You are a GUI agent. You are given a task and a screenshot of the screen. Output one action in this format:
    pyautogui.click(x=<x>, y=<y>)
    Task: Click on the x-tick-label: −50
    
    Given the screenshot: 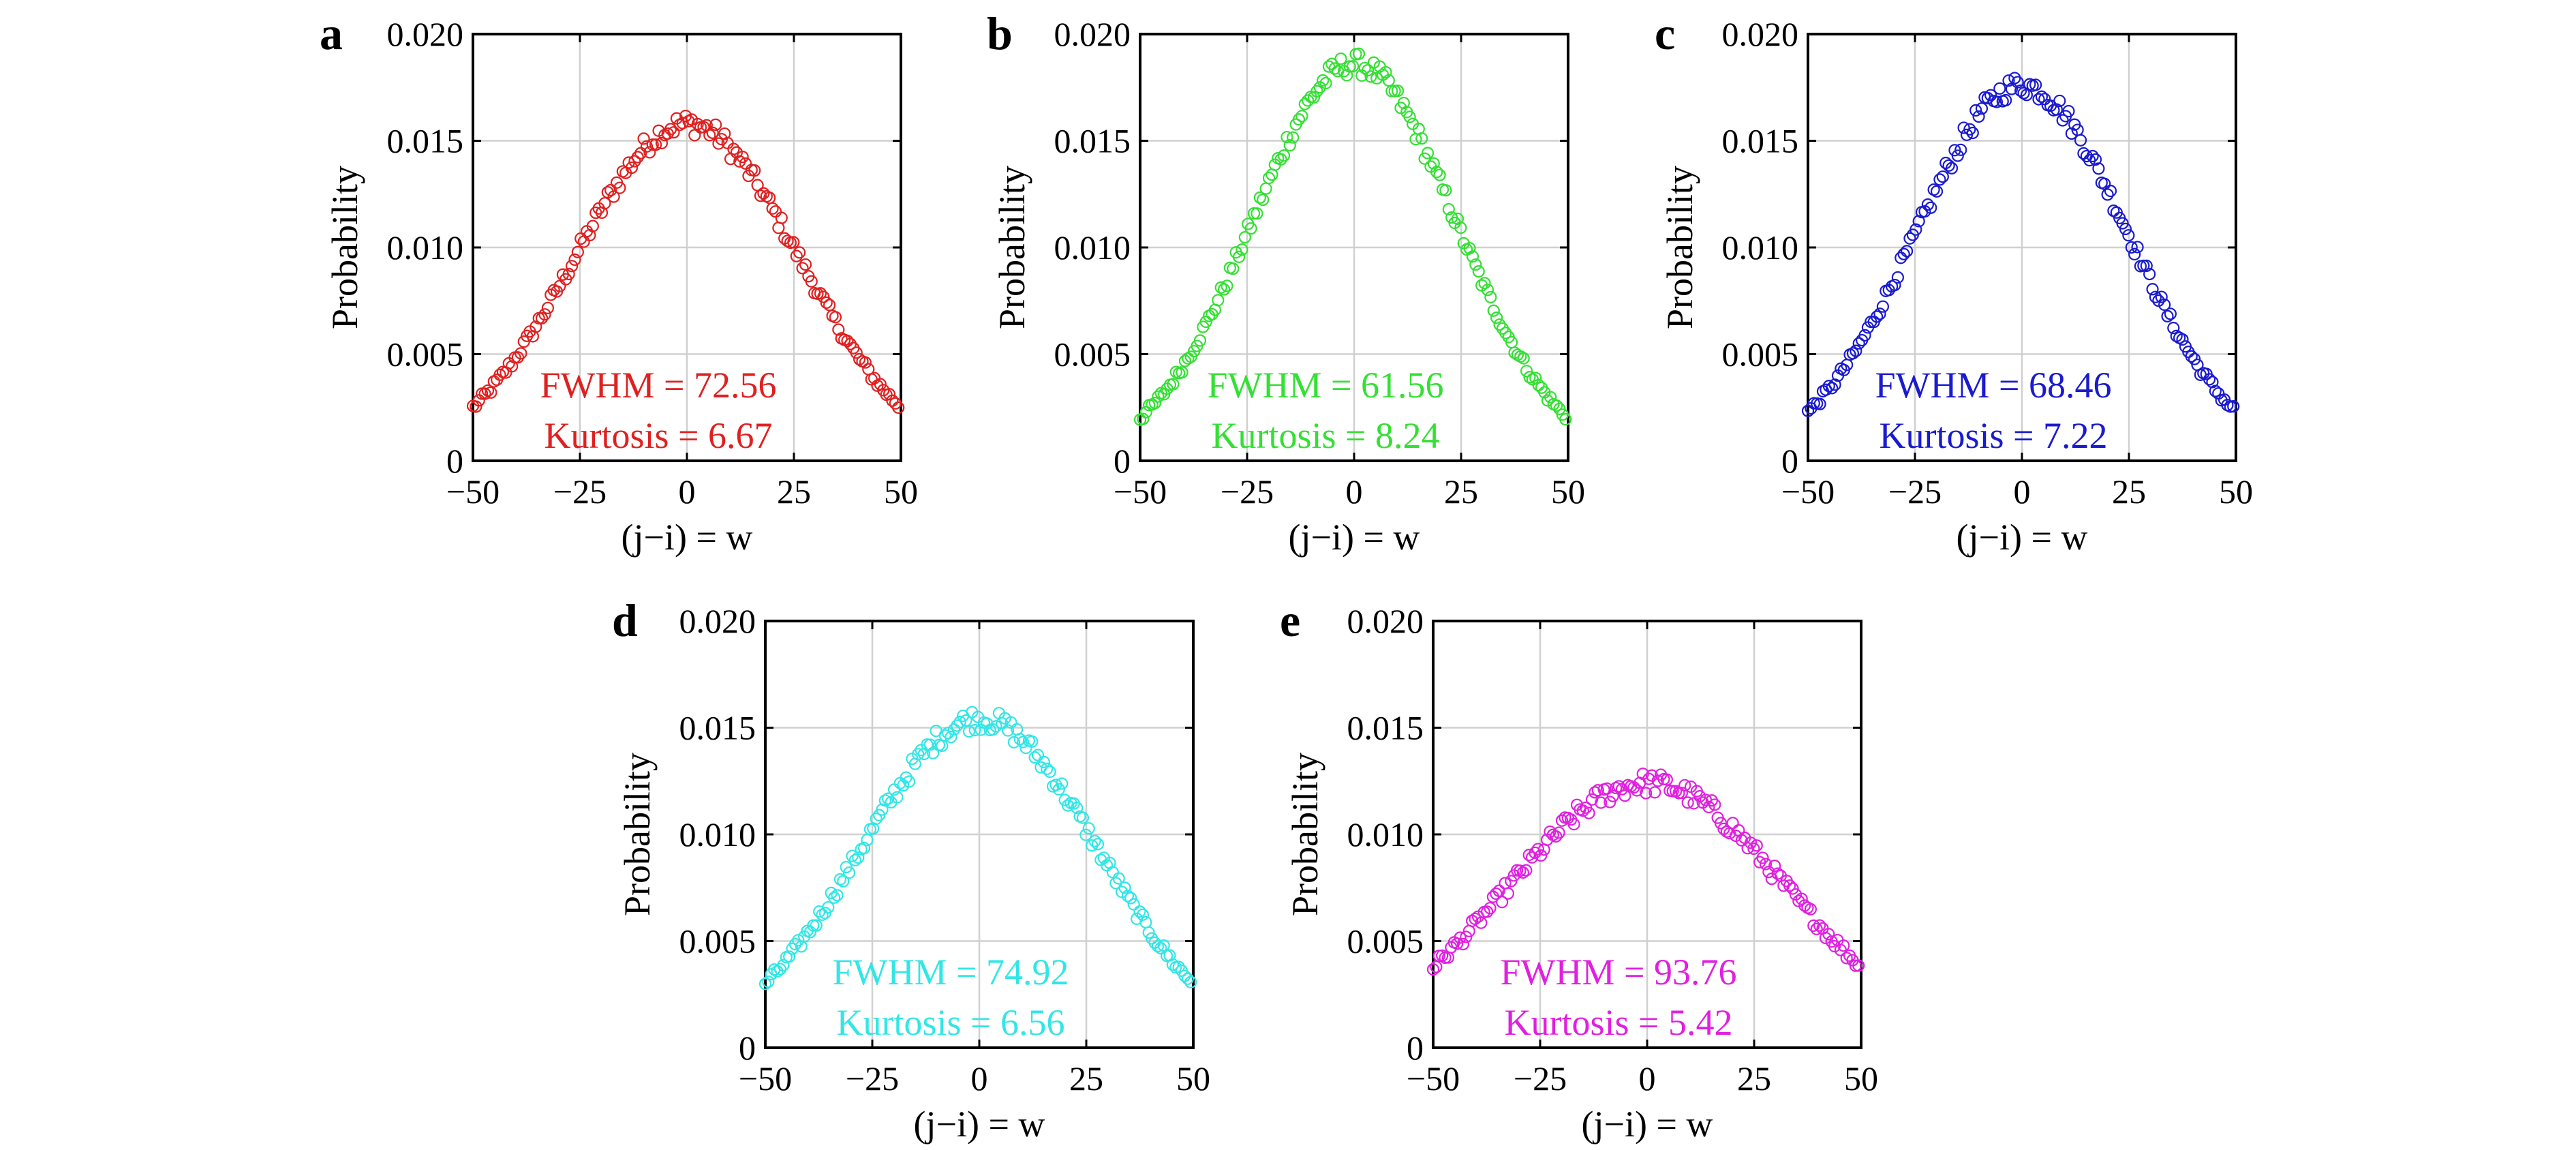 What is the action you would take?
    pyautogui.click(x=1434, y=1078)
    